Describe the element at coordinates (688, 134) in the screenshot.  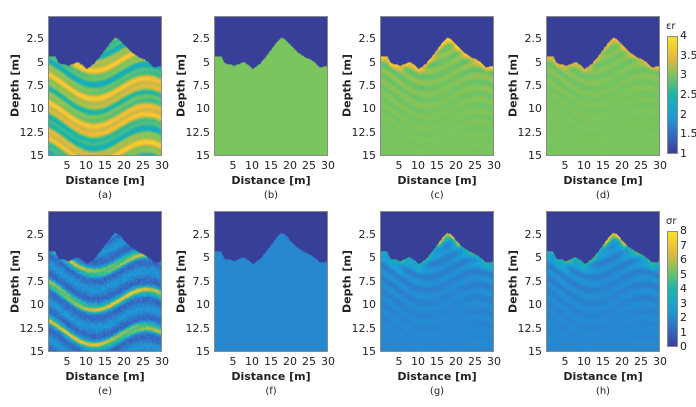
I see `colorbar-tick-label: 1.5` at that location.